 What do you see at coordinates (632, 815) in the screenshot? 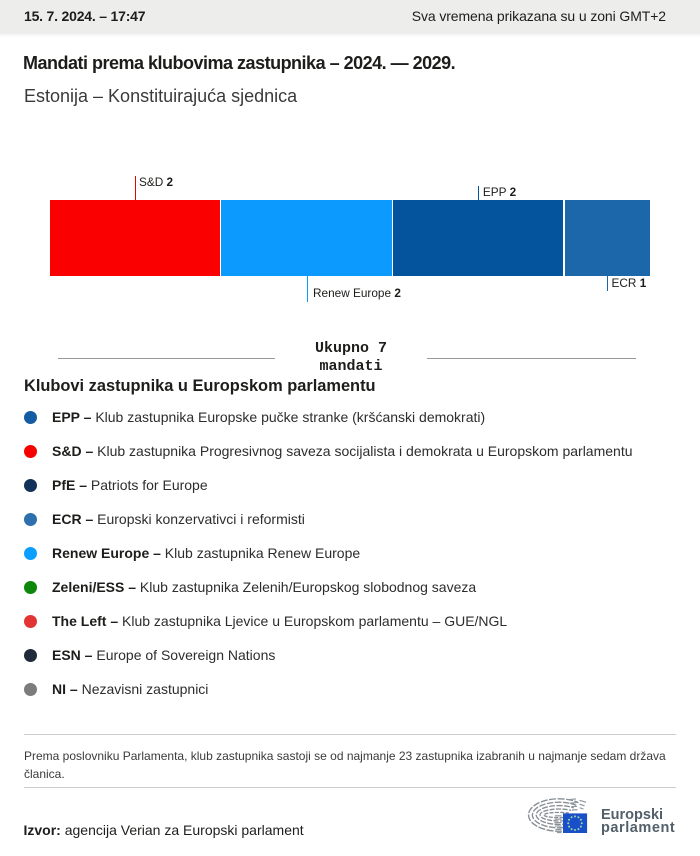
I see `svg-text: Europski` at bounding box center [632, 815].